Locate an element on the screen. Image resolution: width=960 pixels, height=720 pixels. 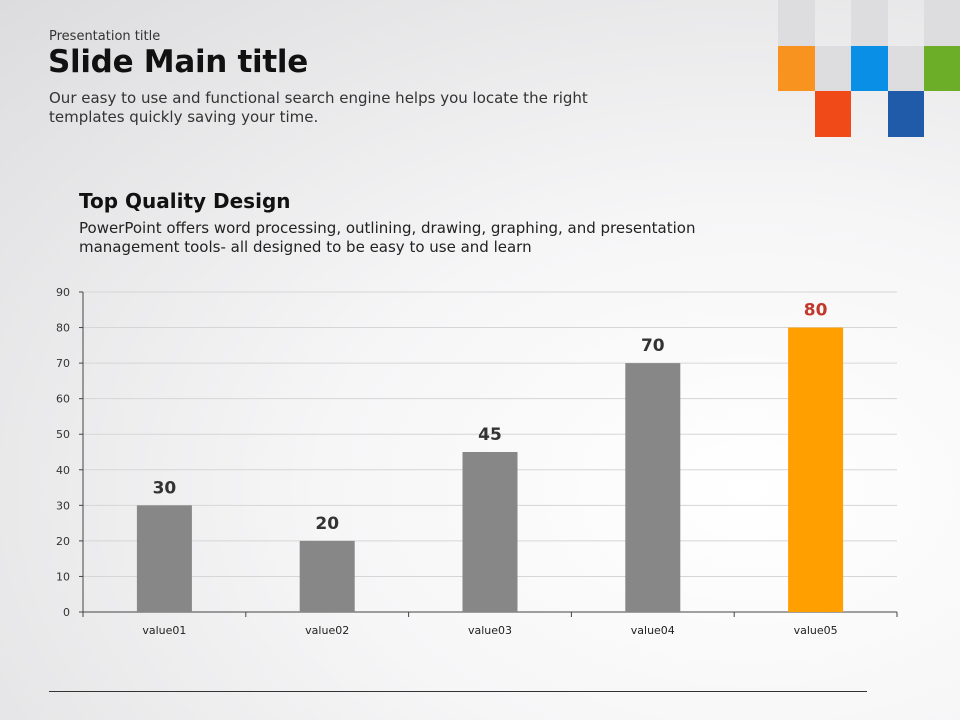
y-tick-label: 10 is located at coordinates (63, 576).